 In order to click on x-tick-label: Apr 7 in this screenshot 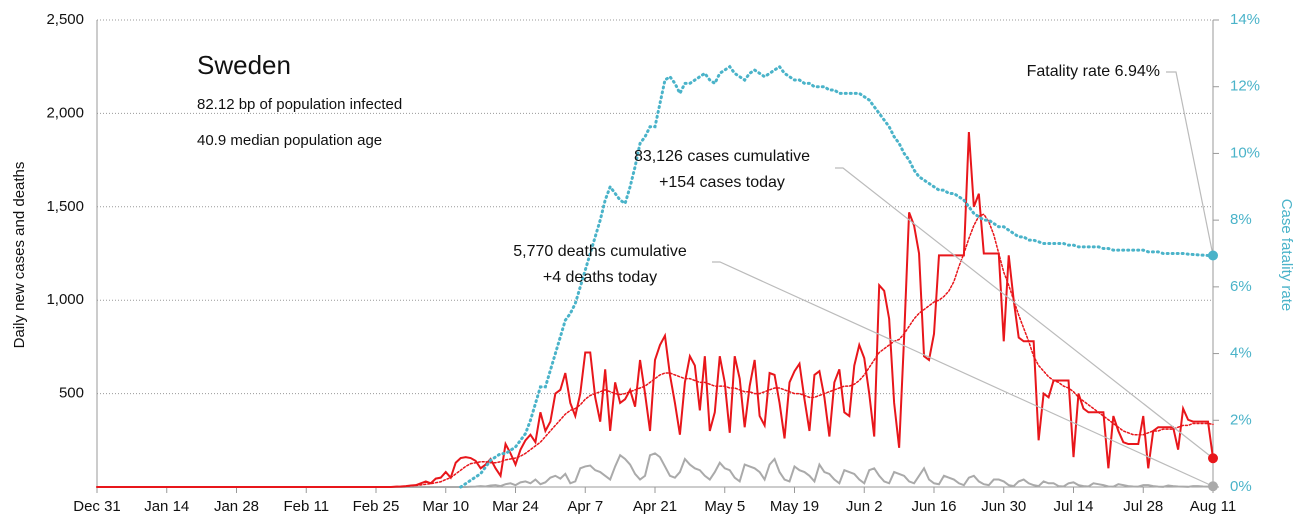, I will do `click(585, 506)`.